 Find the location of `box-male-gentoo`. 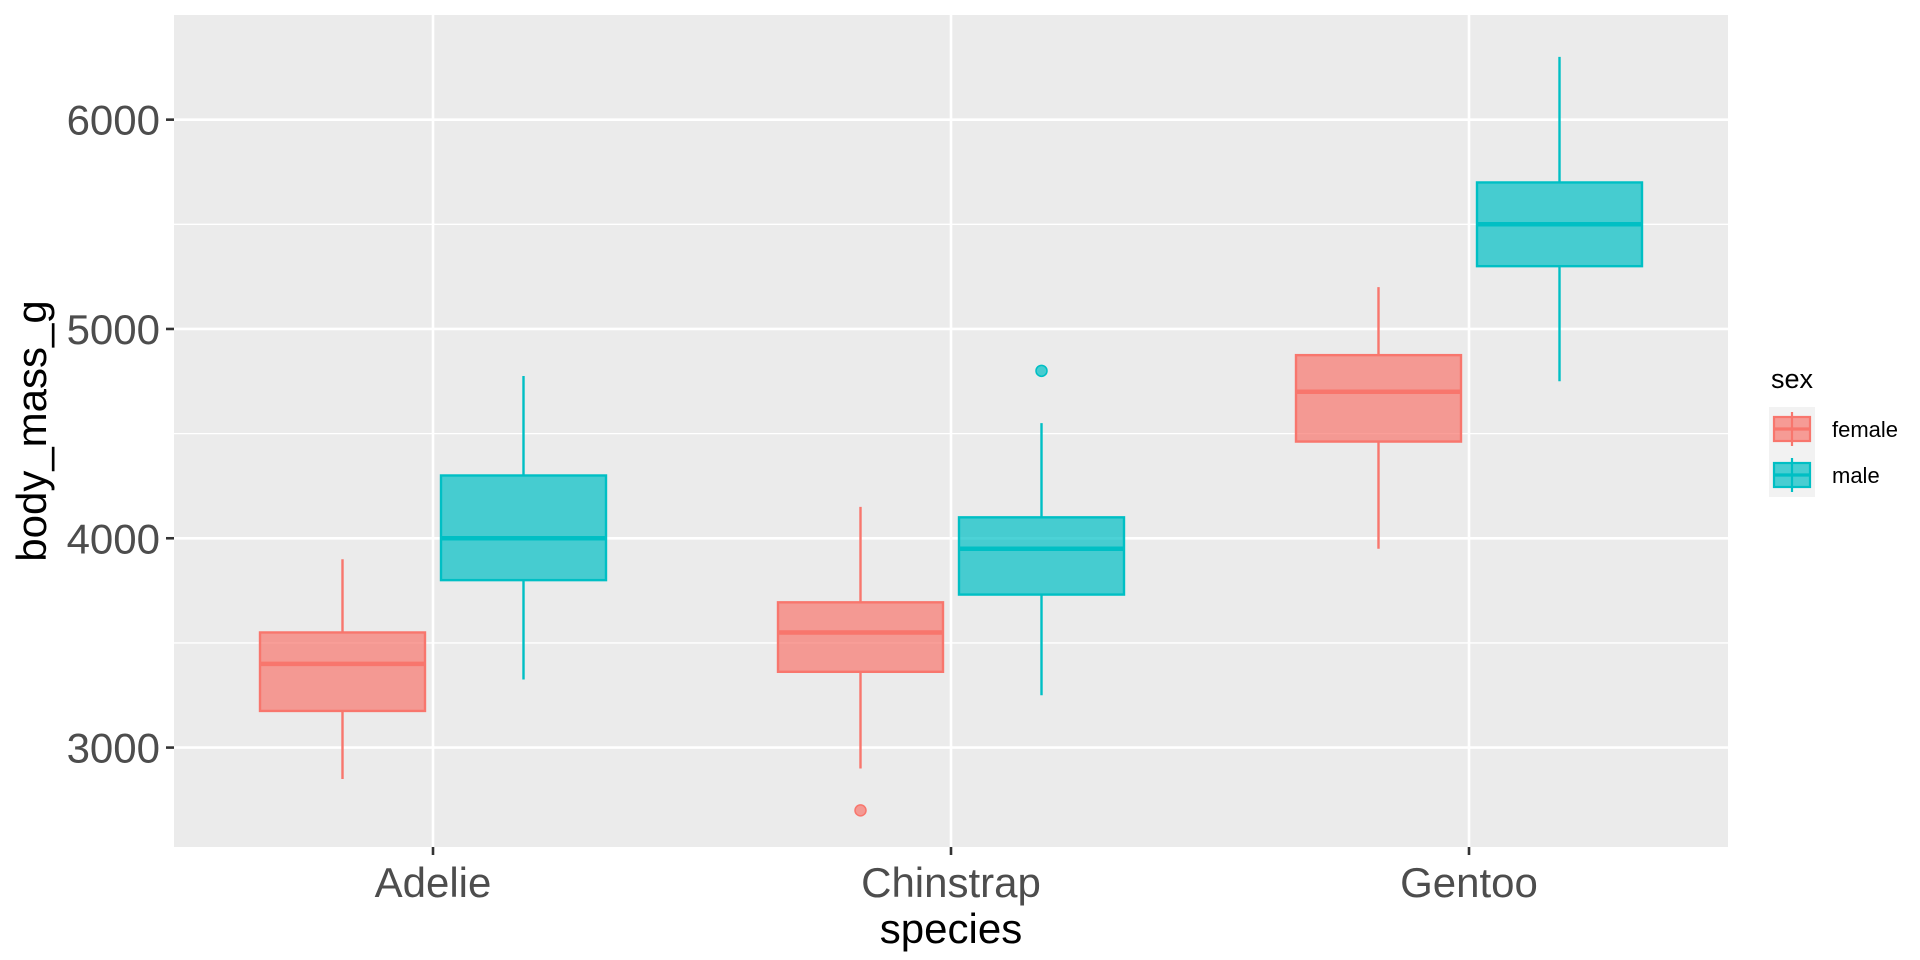

box-male-gentoo is located at coordinates (1559, 219).